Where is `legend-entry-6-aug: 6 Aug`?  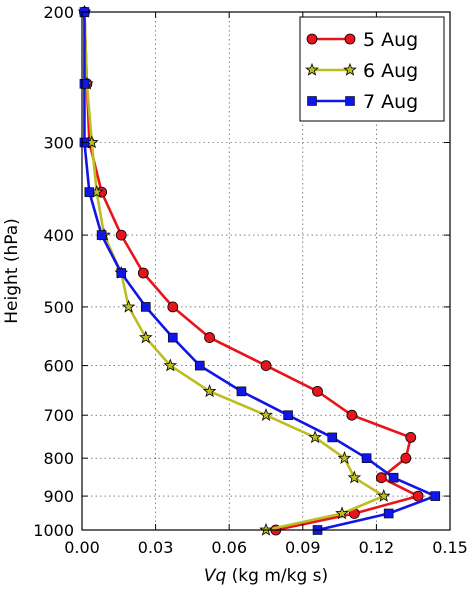
legend-entry-6-aug: 6 Aug is located at coordinates (361, 71).